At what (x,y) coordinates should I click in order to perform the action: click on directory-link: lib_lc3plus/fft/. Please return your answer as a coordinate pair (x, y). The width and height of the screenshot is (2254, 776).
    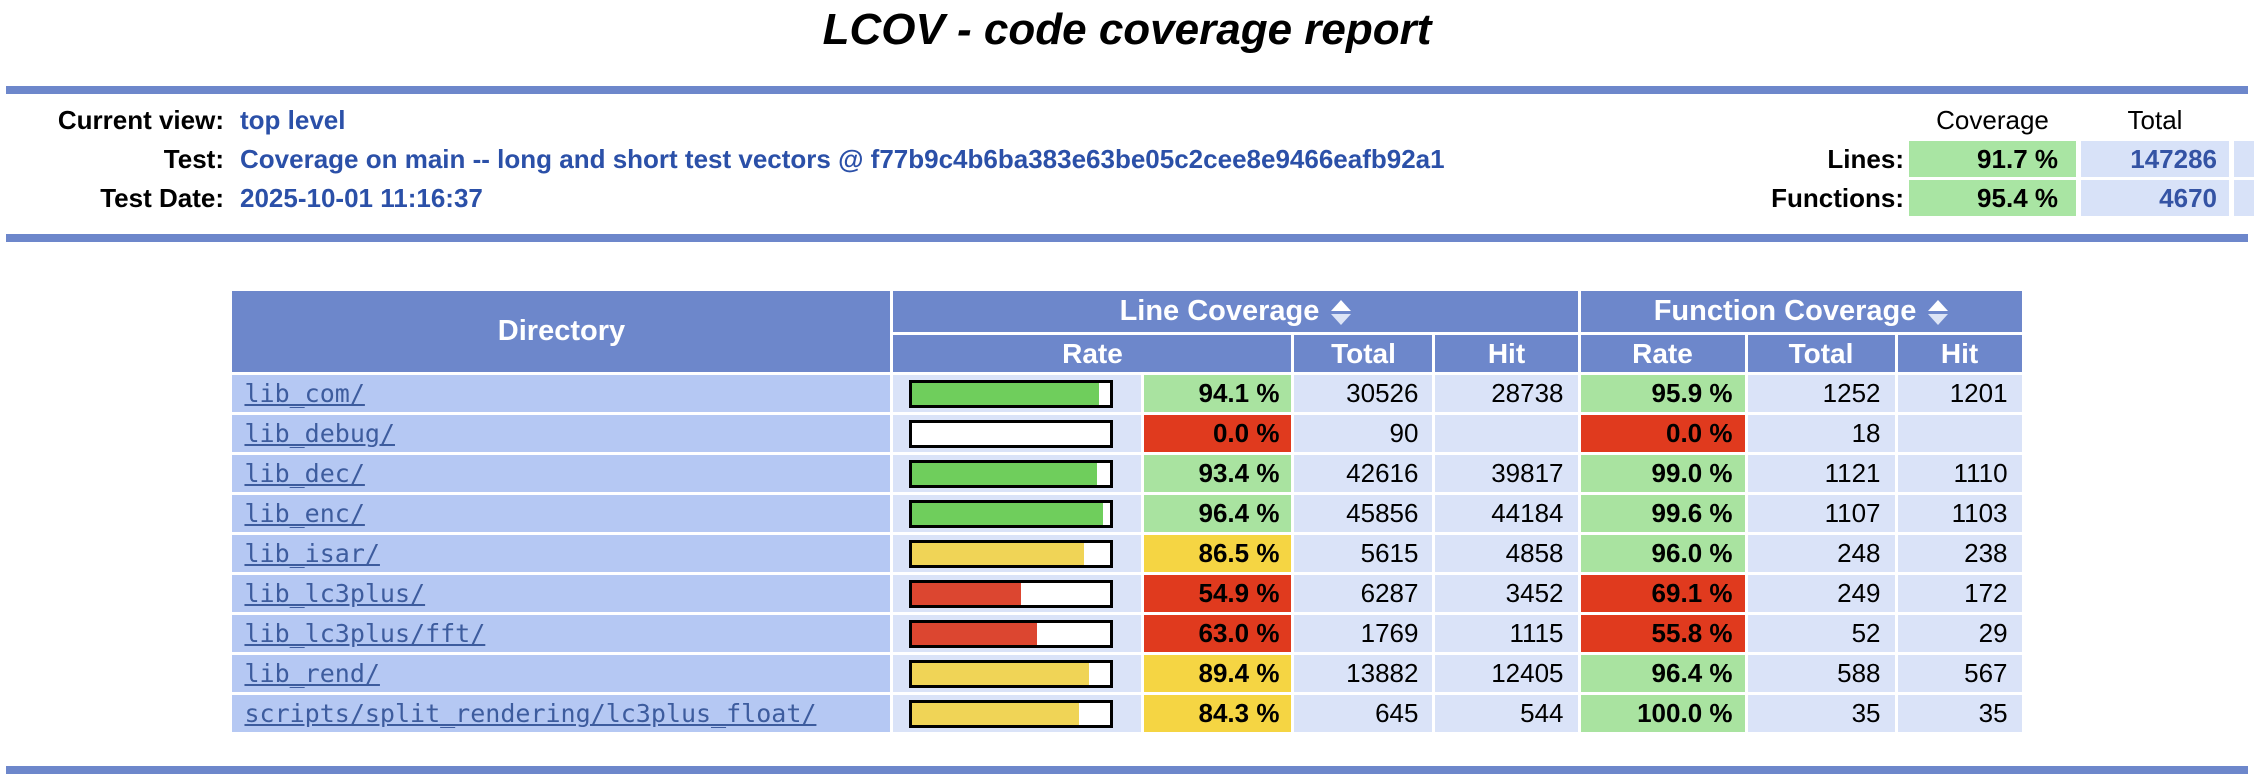
    Looking at the image, I should click on (365, 633).